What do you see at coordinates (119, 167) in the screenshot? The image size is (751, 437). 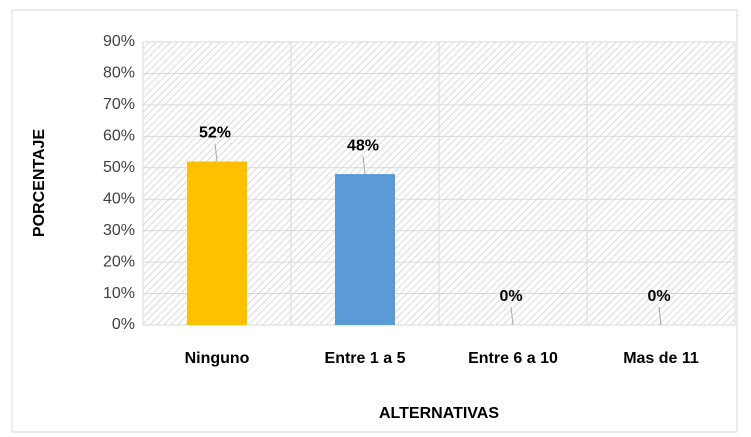 I see `y-tick-label: 50%` at bounding box center [119, 167].